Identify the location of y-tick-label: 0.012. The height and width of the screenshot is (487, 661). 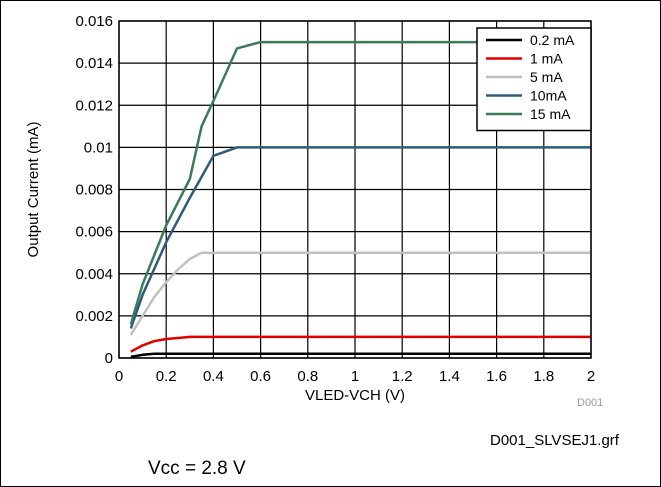
(94, 105).